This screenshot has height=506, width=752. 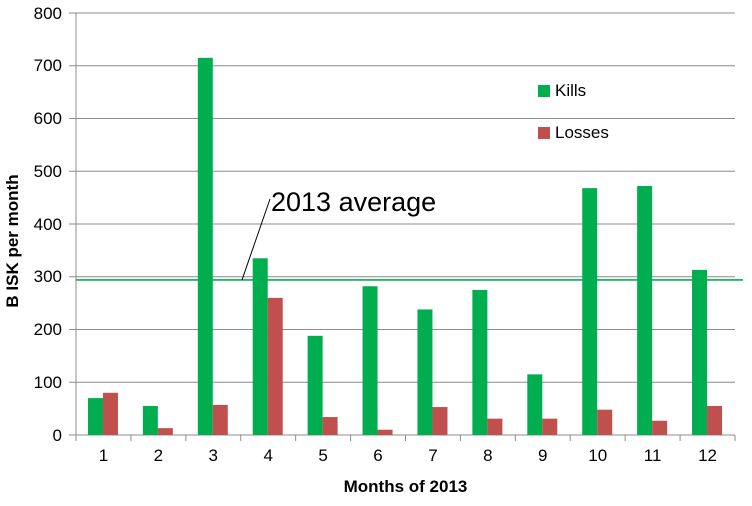 What do you see at coordinates (47, 13) in the screenshot?
I see `y-tick-label: 800` at bounding box center [47, 13].